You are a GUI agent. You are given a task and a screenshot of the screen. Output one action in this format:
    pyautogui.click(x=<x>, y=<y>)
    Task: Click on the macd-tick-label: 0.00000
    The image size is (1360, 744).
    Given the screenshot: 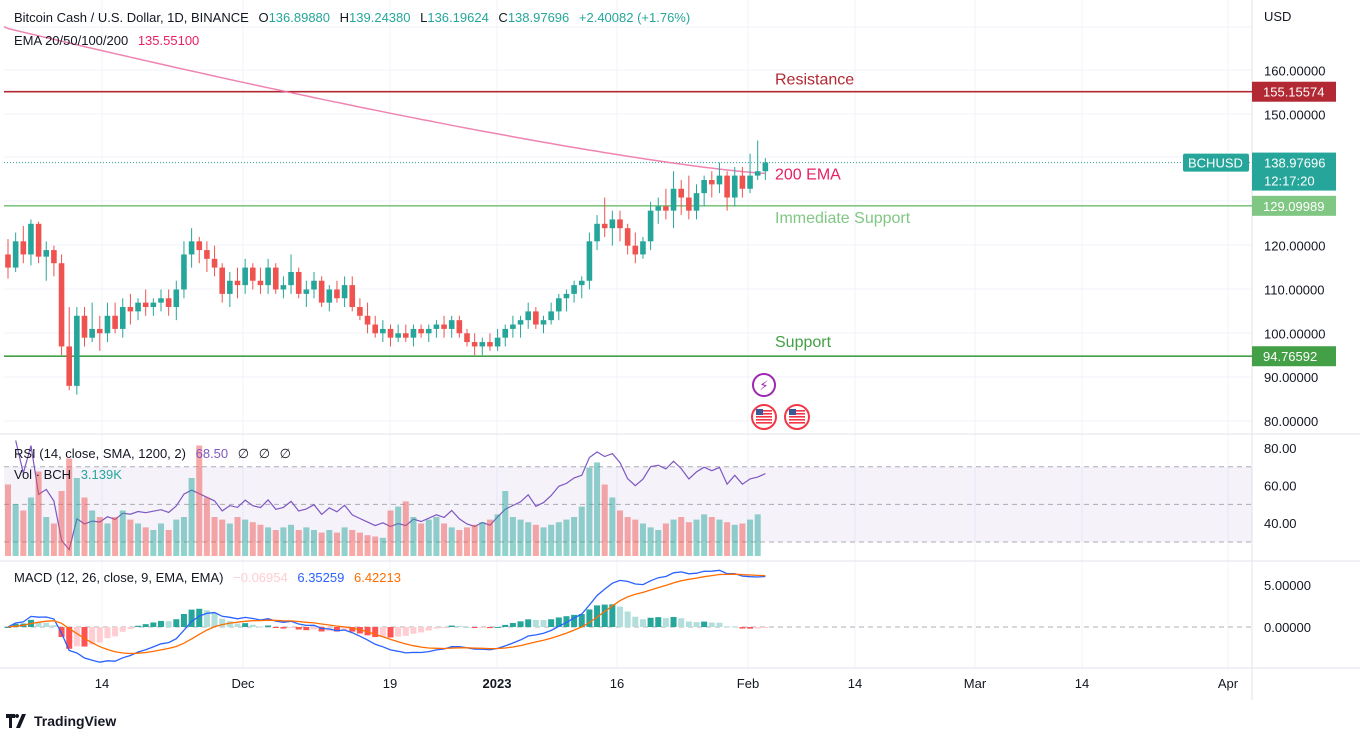 What is the action you would take?
    pyautogui.click(x=1287, y=627)
    